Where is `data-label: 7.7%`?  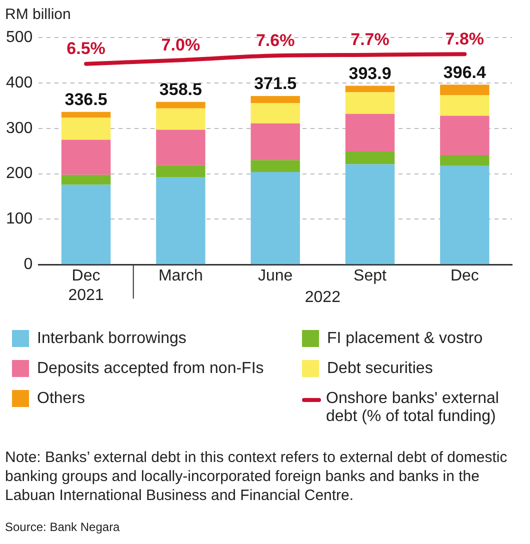
data-label: 7.7% is located at coordinates (370, 40).